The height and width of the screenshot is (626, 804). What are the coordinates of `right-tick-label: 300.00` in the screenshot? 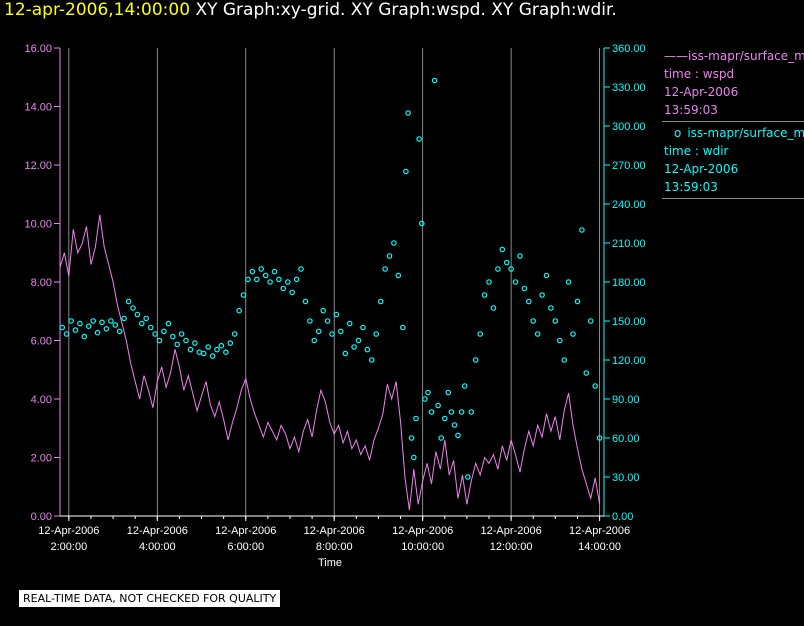 It's located at (629, 127).